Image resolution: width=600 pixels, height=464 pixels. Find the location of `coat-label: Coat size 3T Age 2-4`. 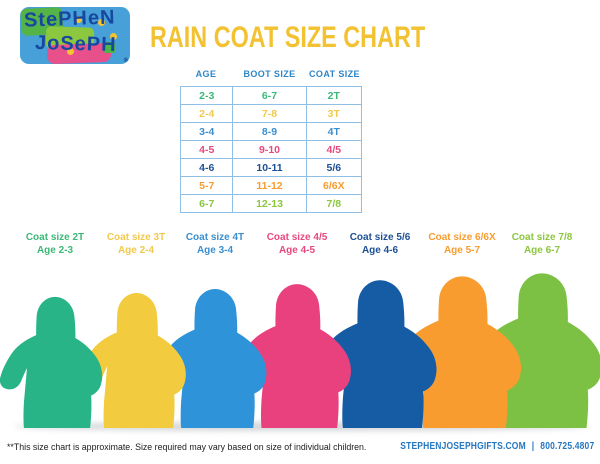

coat-label: Coat size 3T Age 2-4 is located at coordinates (136, 244).